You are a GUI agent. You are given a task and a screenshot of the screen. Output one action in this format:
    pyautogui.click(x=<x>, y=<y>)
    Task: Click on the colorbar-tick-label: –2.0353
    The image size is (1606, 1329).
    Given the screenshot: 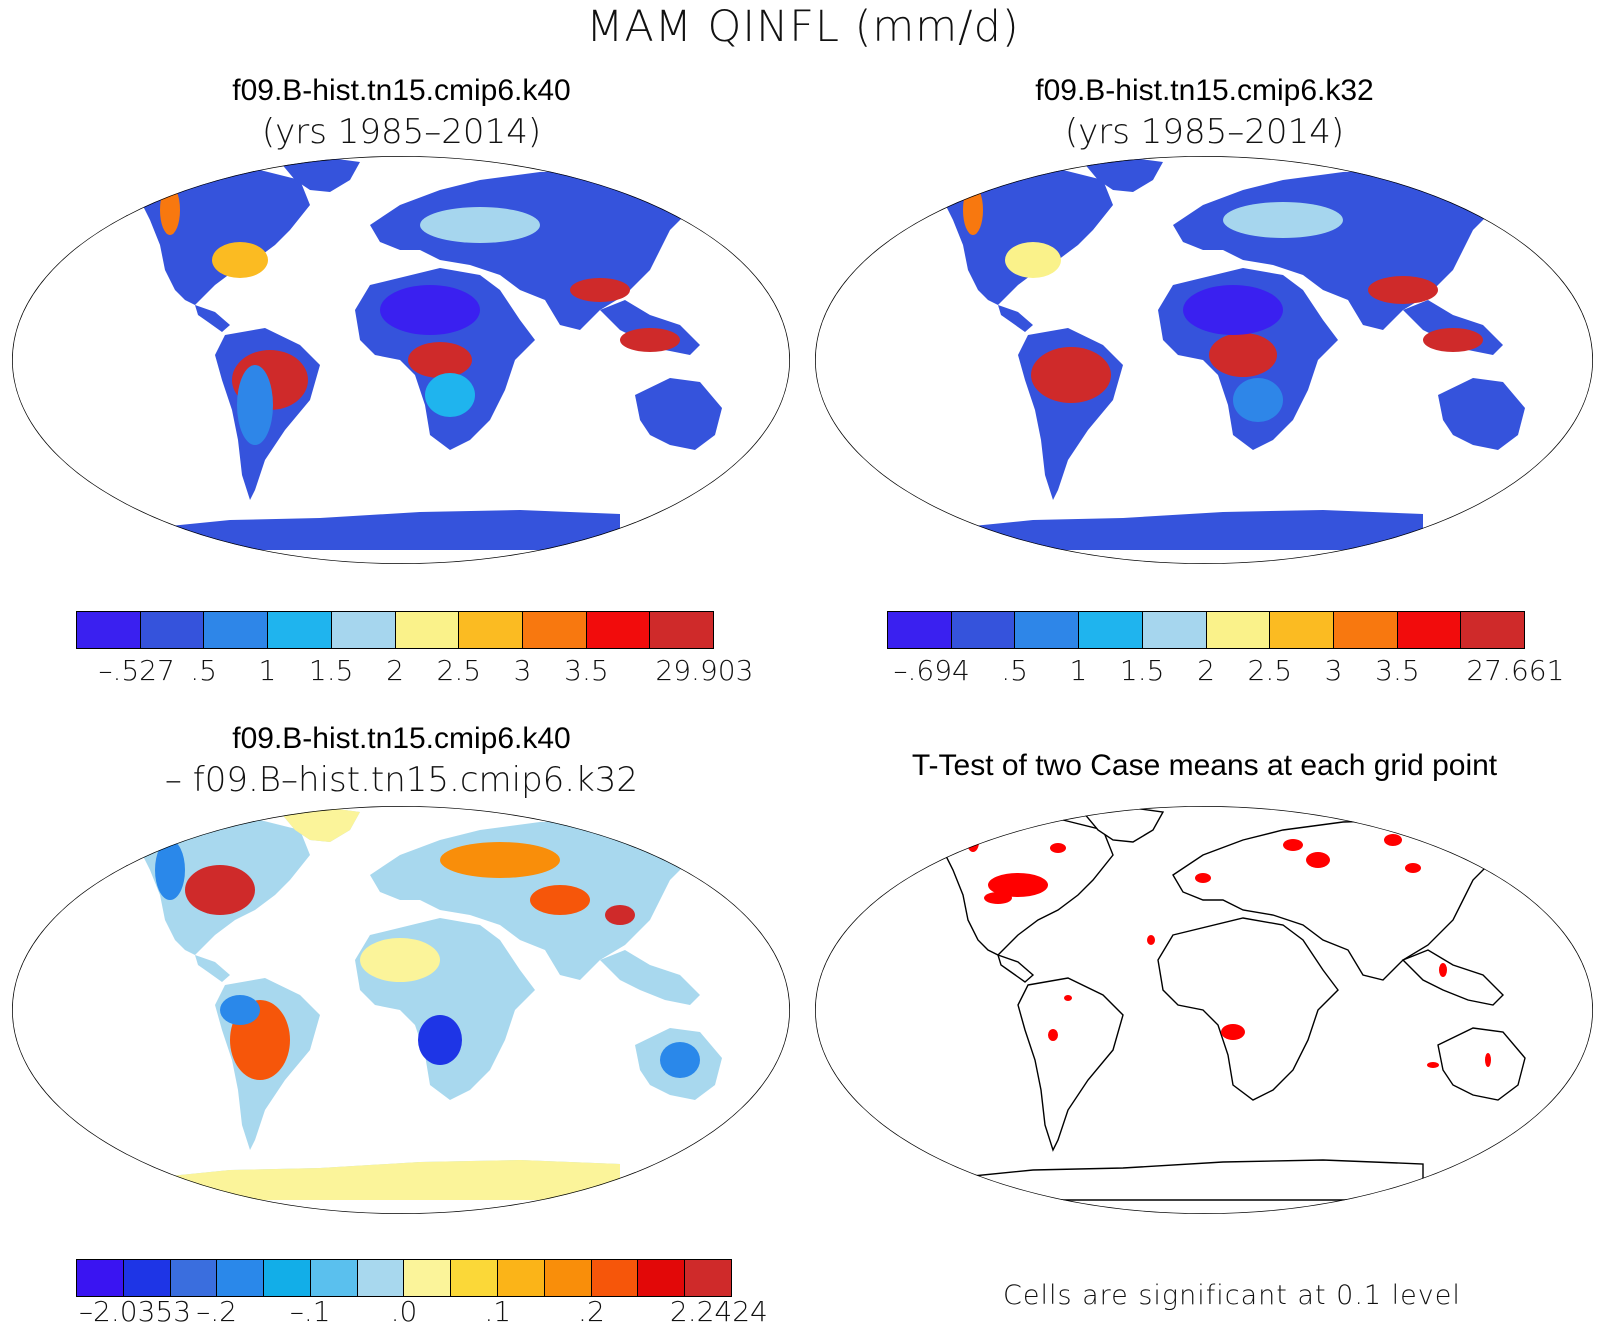 What is the action you would take?
    pyautogui.click(x=135, y=1311)
    